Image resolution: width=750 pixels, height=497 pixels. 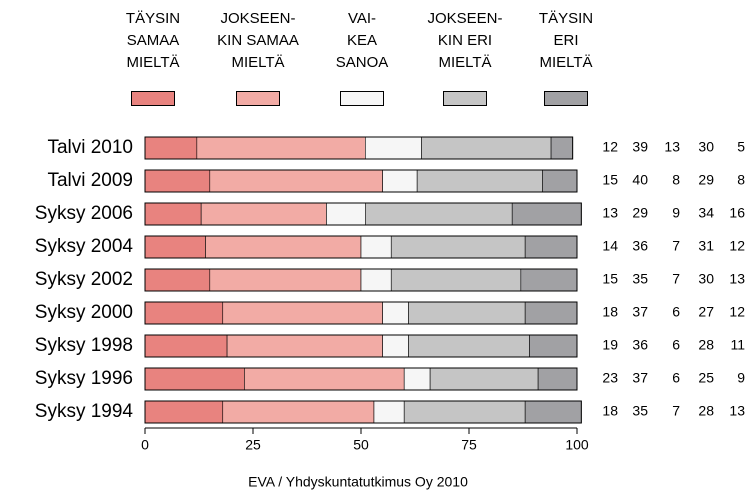 What do you see at coordinates (610, 246) in the screenshot?
I see `value-label: 14` at bounding box center [610, 246].